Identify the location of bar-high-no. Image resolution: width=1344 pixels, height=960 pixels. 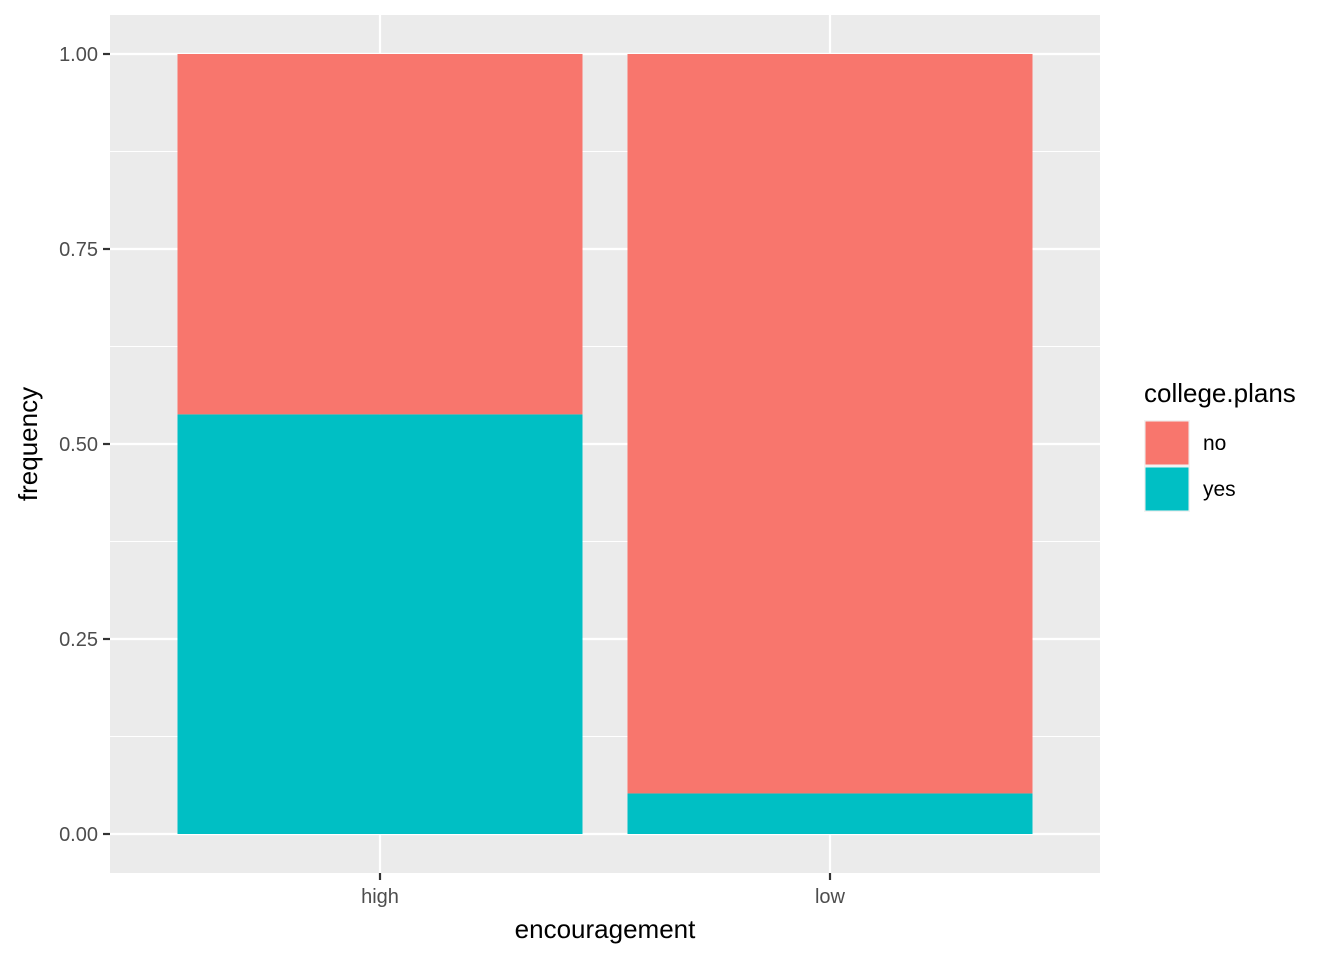
(380, 234).